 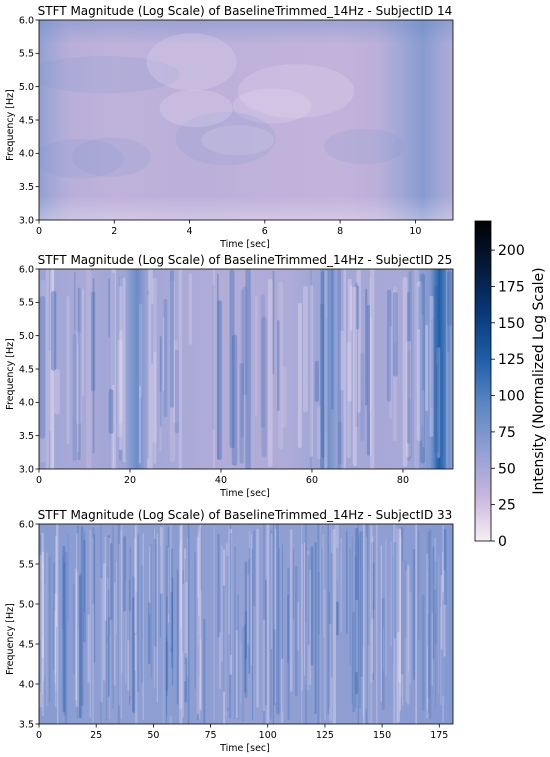 What do you see at coordinates (483, 381) in the screenshot?
I see `colorbar-gradient` at bounding box center [483, 381].